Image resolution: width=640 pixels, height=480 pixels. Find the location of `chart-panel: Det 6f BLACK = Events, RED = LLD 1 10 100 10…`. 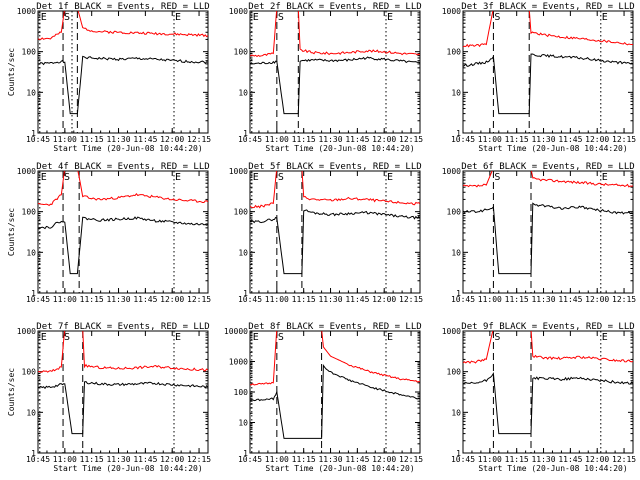

chart-panel: Det 6f BLACK = Events, RED = LLD 1 10 100 10… is located at coordinates (539, 233).